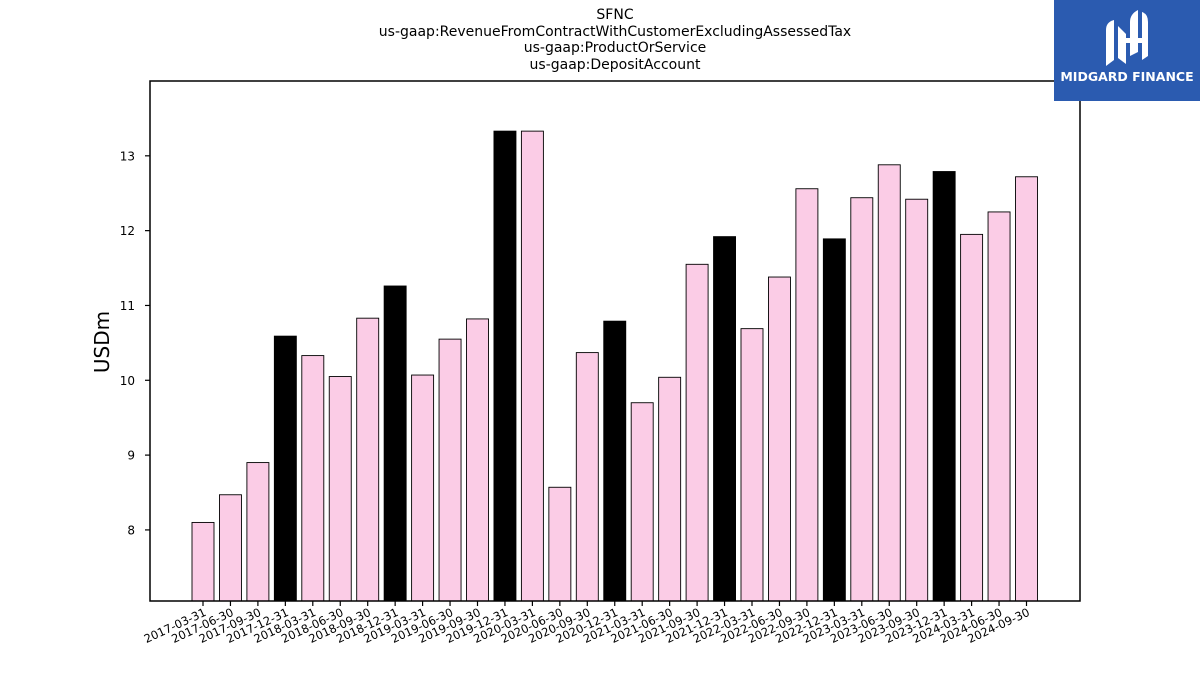  What do you see at coordinates (1127, 76) in the screenshot?
I see `logo-text: MIDGARD FINANCE` at bounding box center [1127, 76].